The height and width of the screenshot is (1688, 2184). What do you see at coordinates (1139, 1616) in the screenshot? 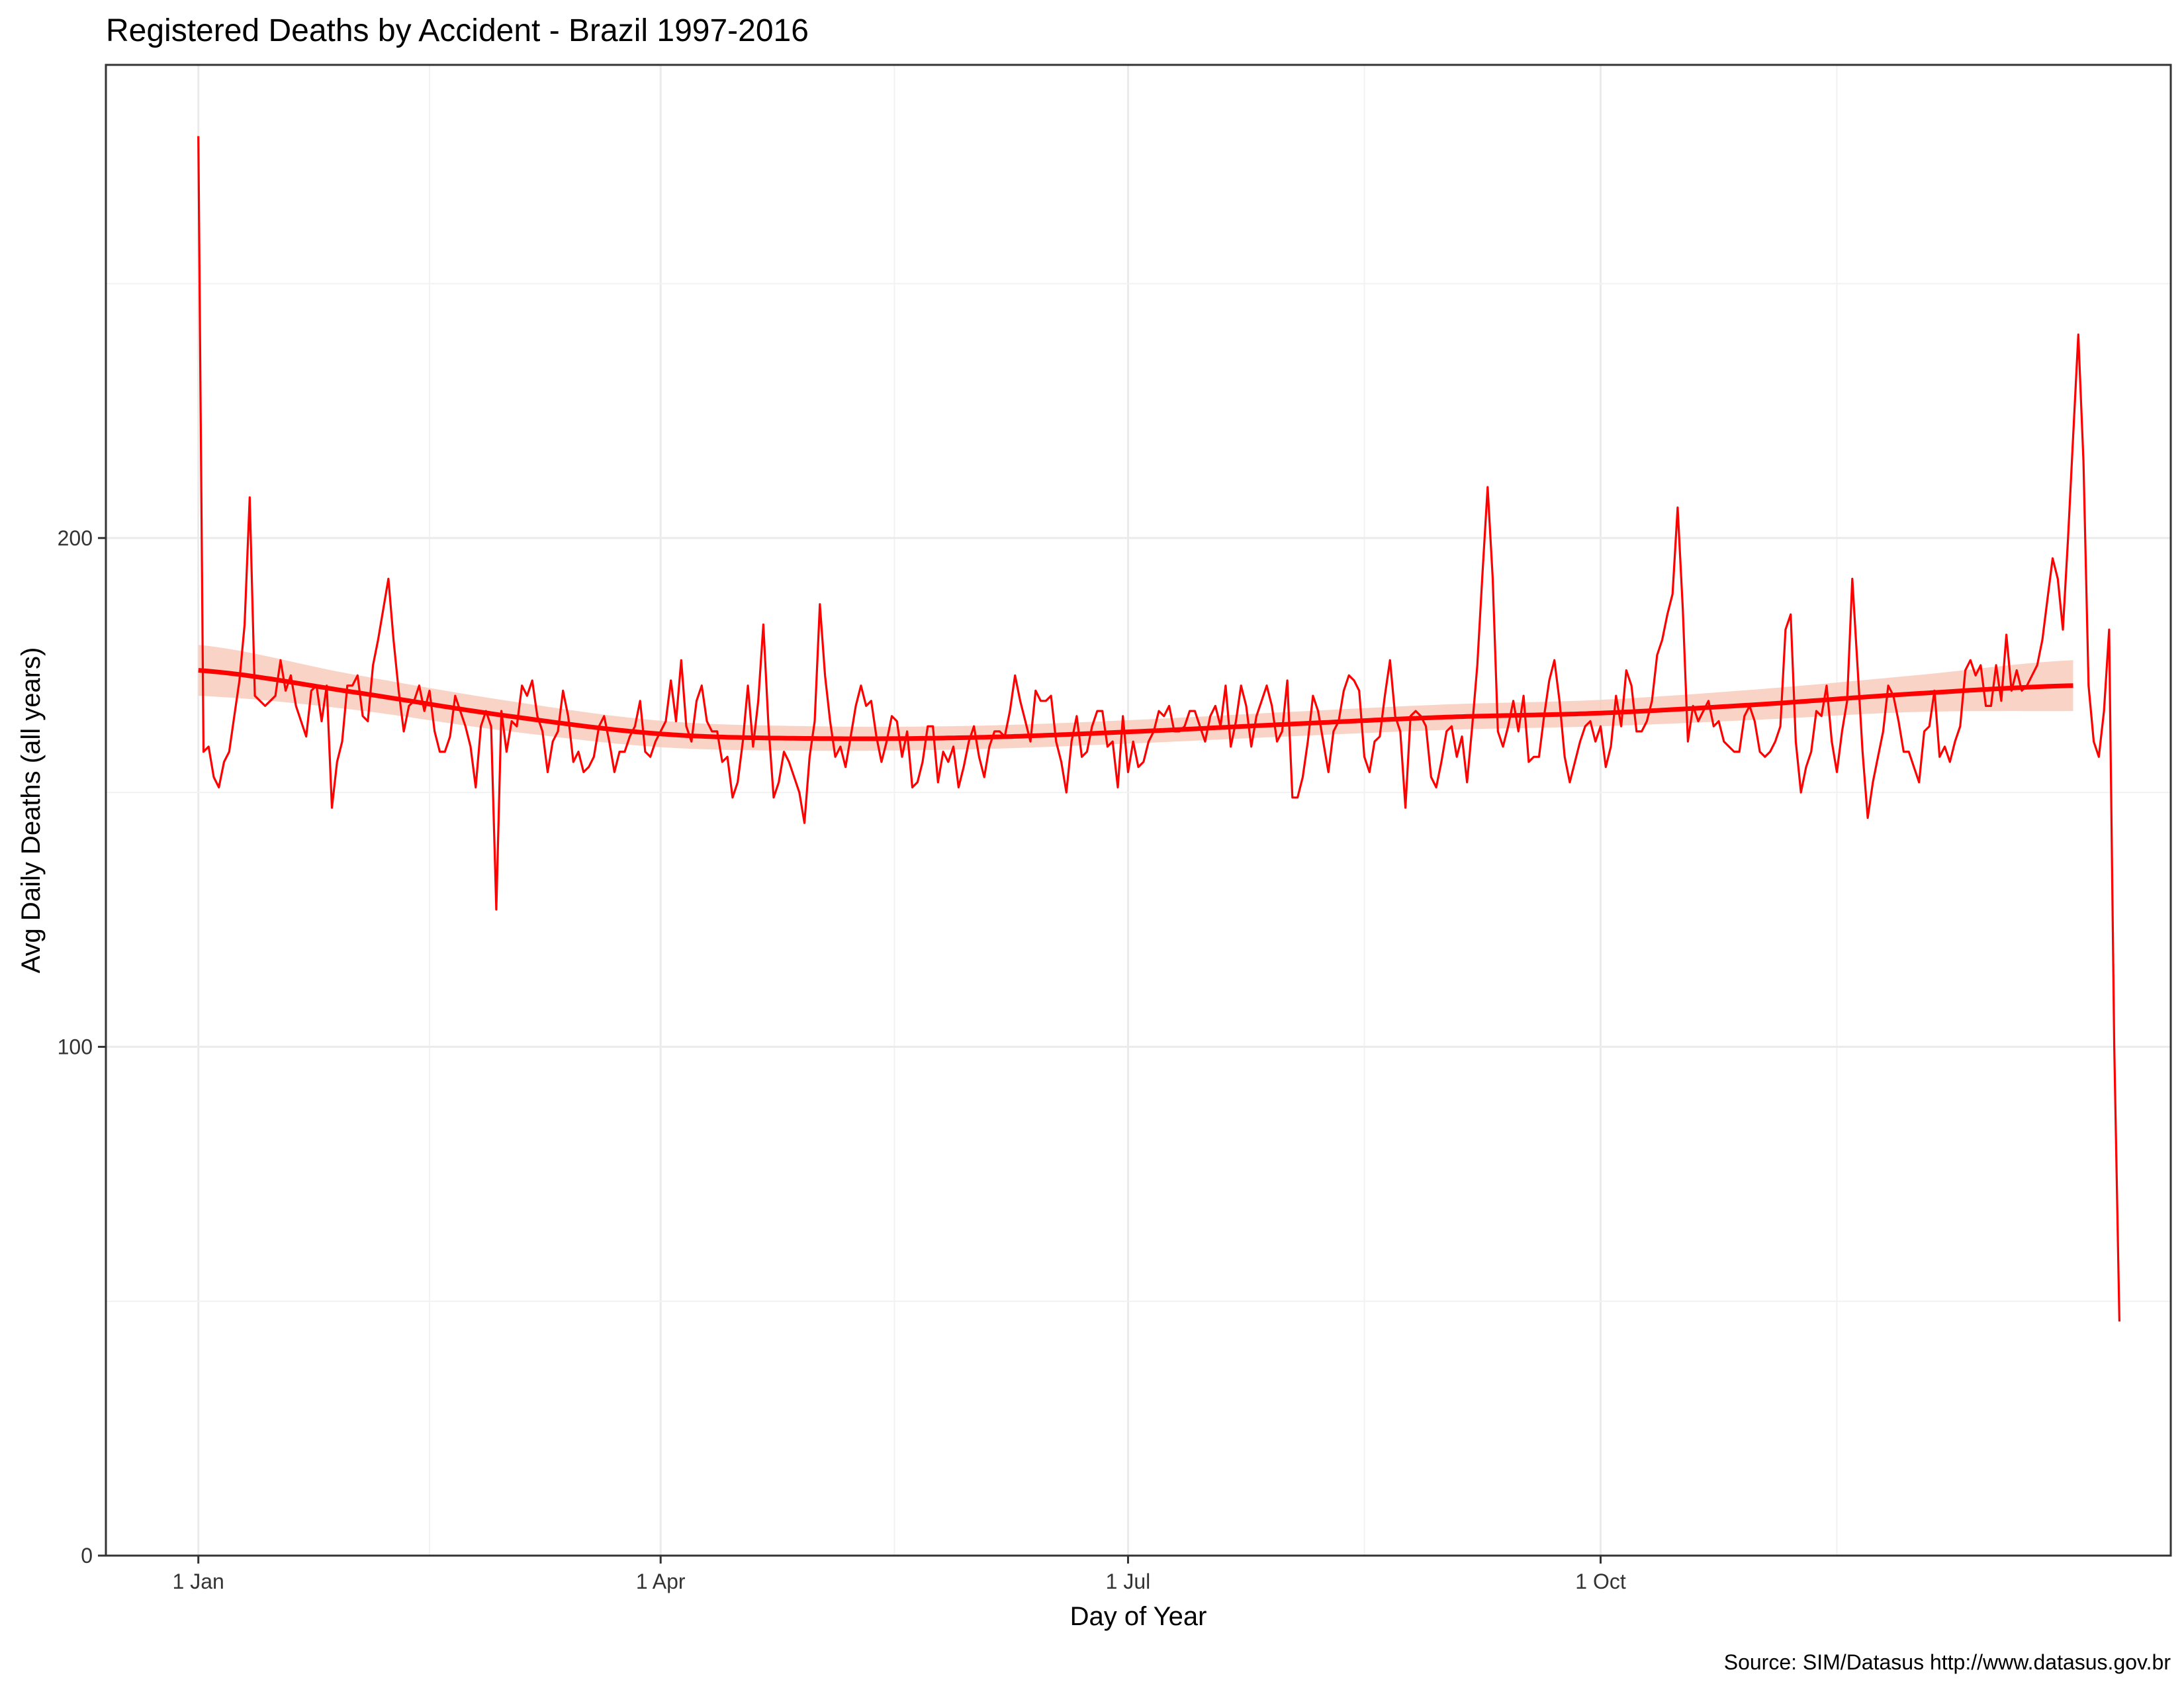
I see `x-axis-title: Day of Year` at bounding box center [1139, 1616].